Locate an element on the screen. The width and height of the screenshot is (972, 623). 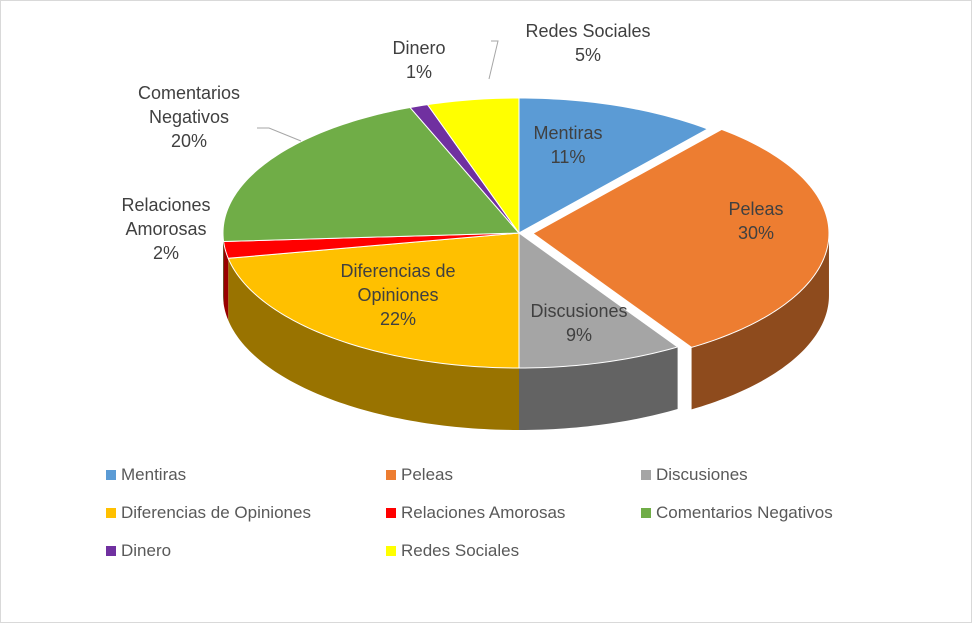
legend-item: Redes Sociales is located at coordinates (452, 551).